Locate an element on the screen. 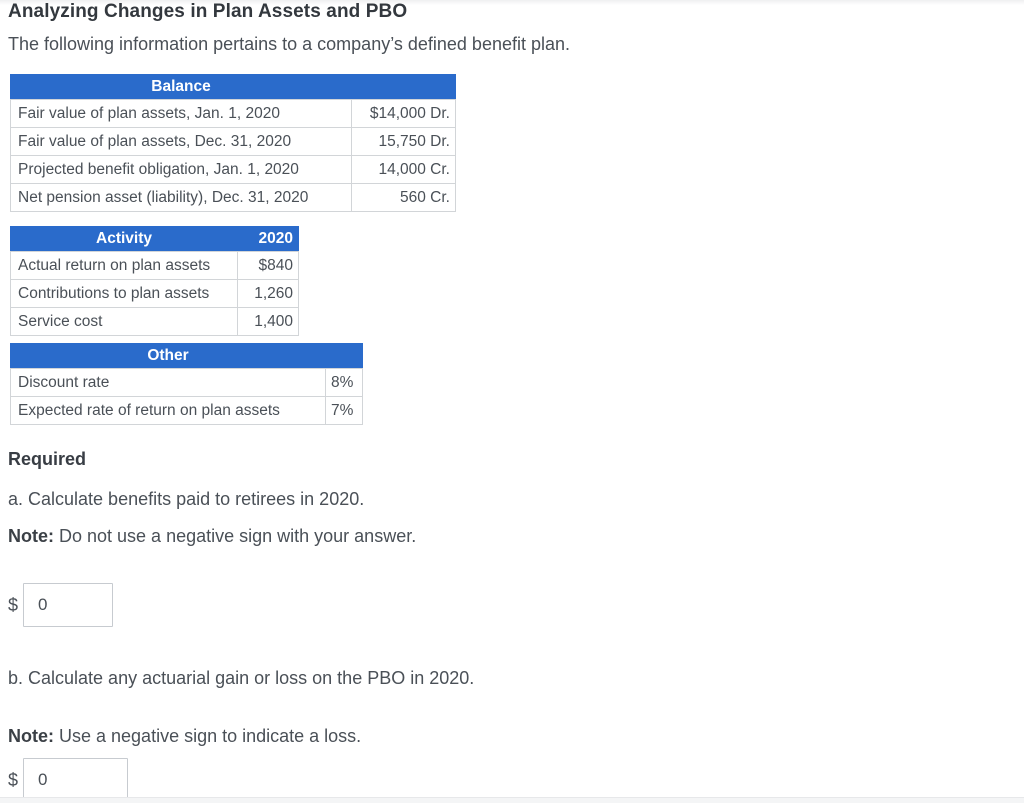 This screenshot has width=1024, height=803. note-text: Use a negative sign to indicate a loss. is located at coordinates (208, 736).